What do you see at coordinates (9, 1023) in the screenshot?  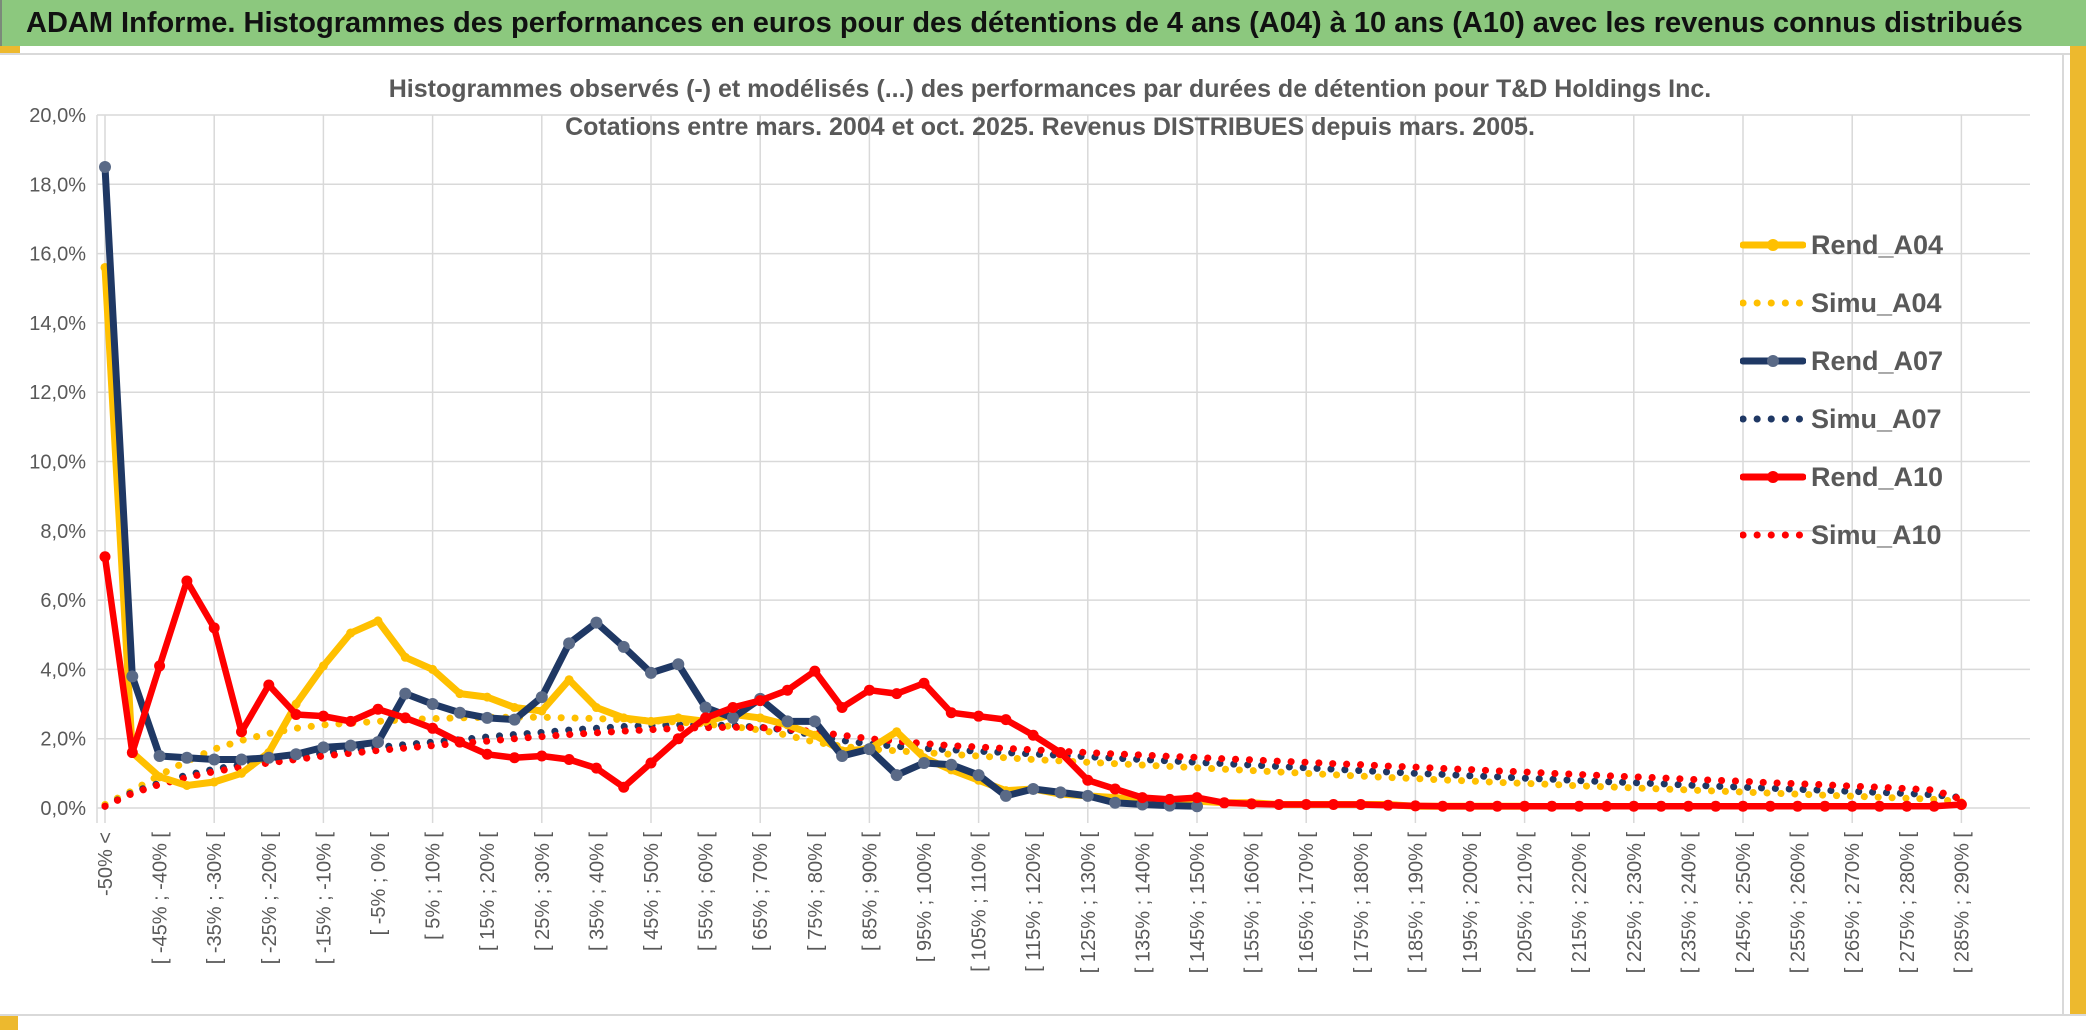 I see `accent-corner-bottom-left` at bounding box center [9, 1023].